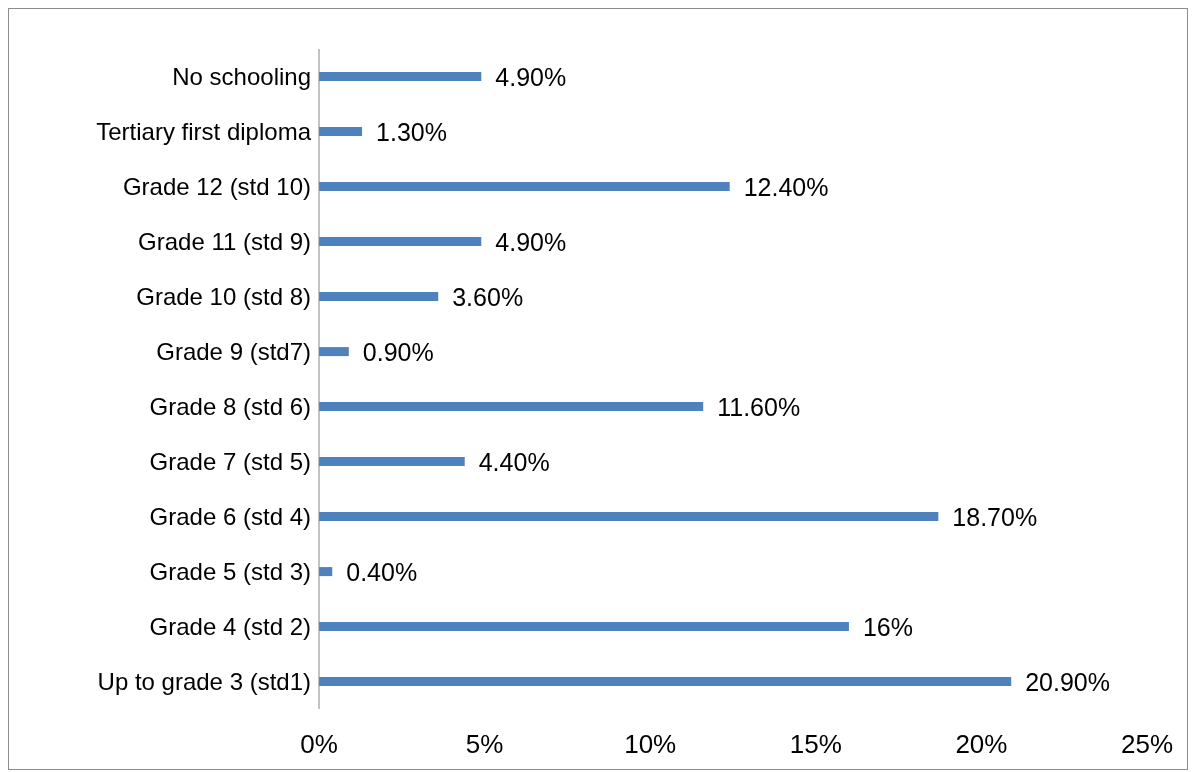 The image size is (1198, 772). What do you see at coordinates (216, 187) in the screenshot?
I see `y-tick-label: Grade 12 (std 10)` at bounding box center [216, 187].